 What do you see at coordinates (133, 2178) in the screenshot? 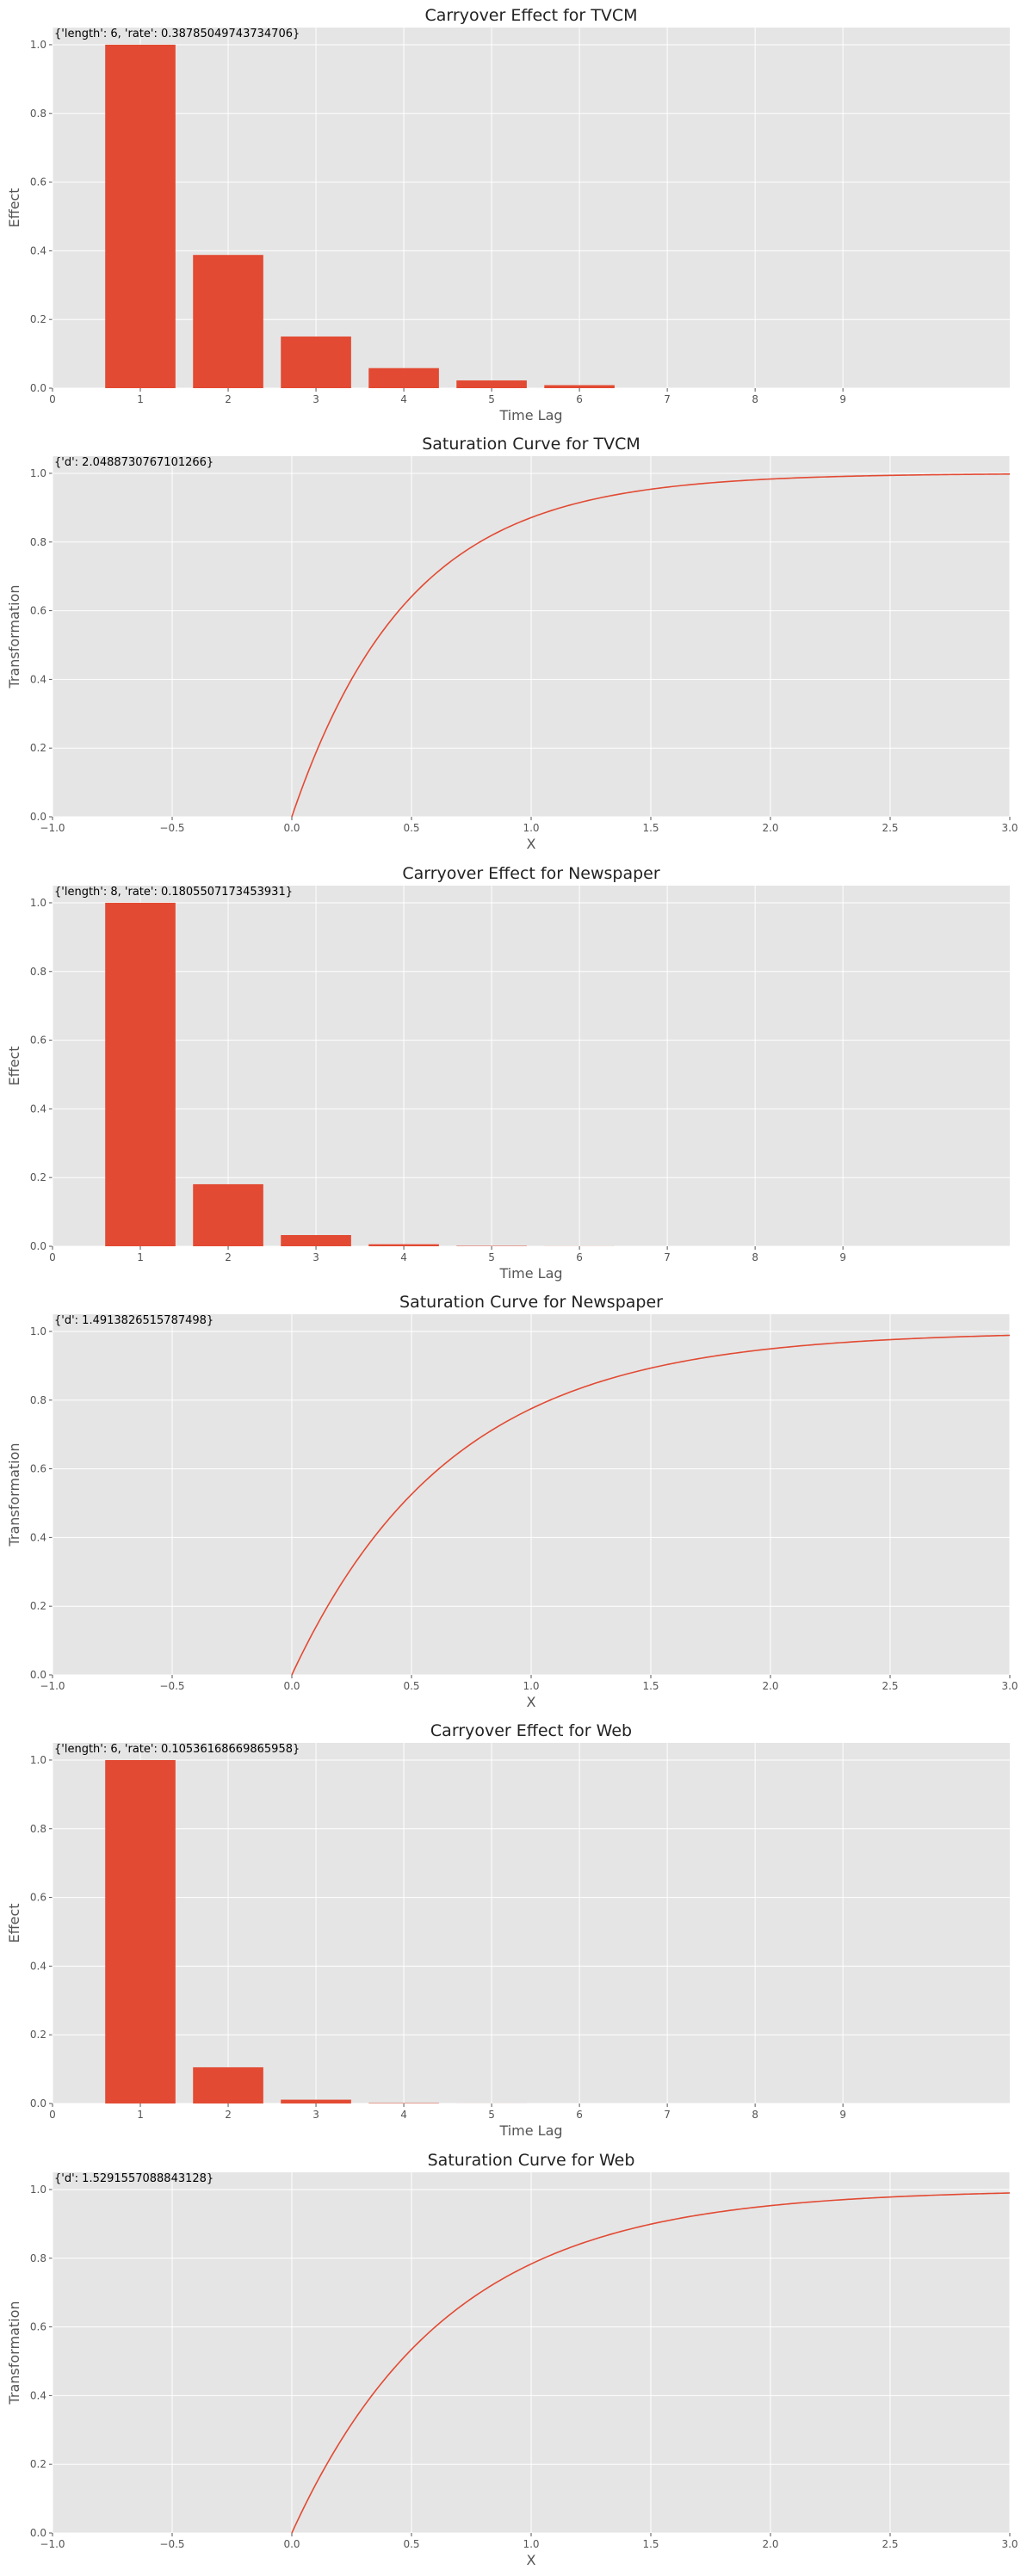
I see `parameter-annotation: {'d': 1.5291557088843128}` at bounding box center [133, 2178].